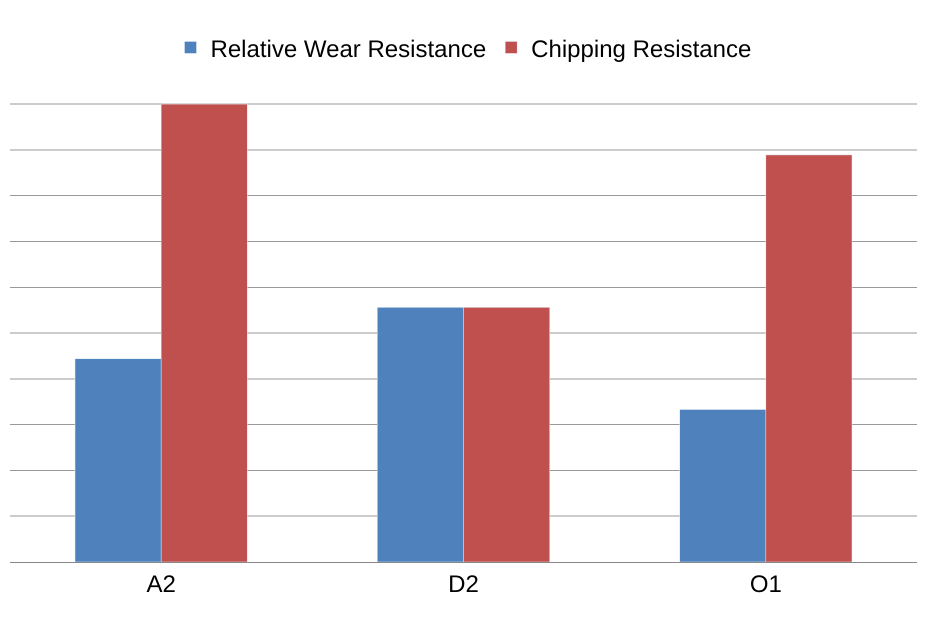 The image size is (927, 622). What do you see at coordinates (766, 584) in the screenshot?
I see `x-tick-label: O1` at bounding box center [766, 584].